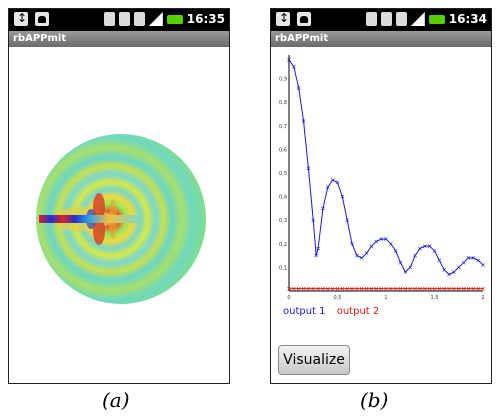  I want to click on plot-legend: output 1 output 2, so click(335, 311).